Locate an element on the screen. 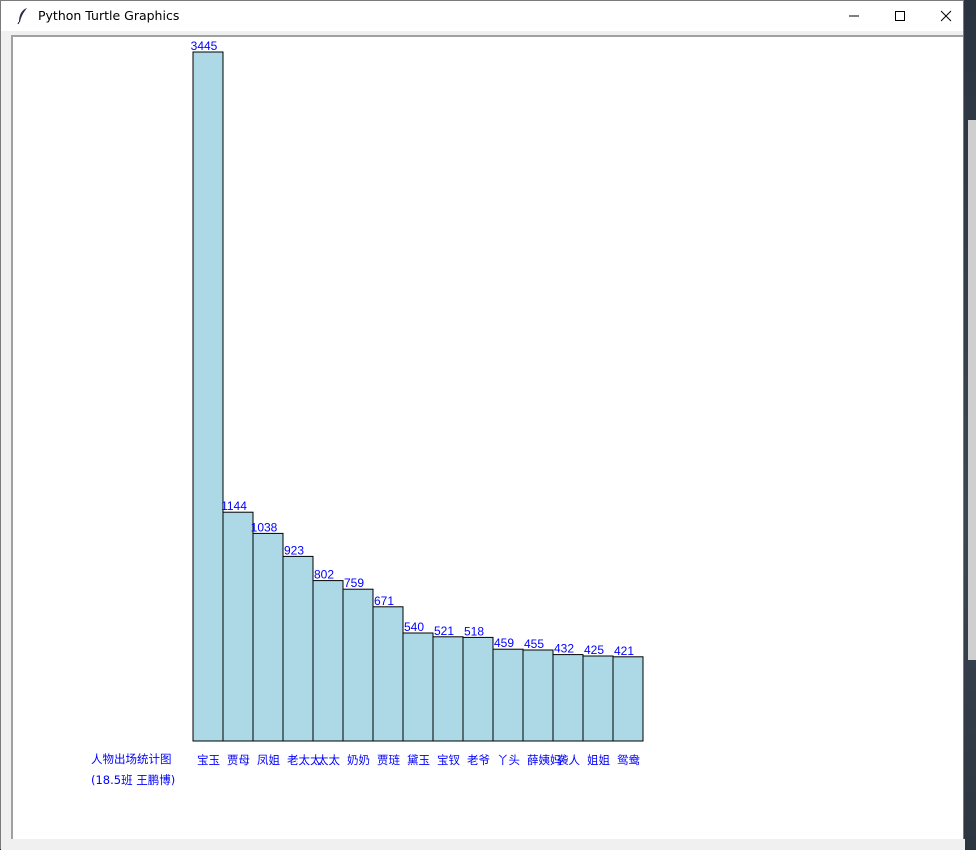  category-label: 贾琏 is located at coordinates (388, 760).